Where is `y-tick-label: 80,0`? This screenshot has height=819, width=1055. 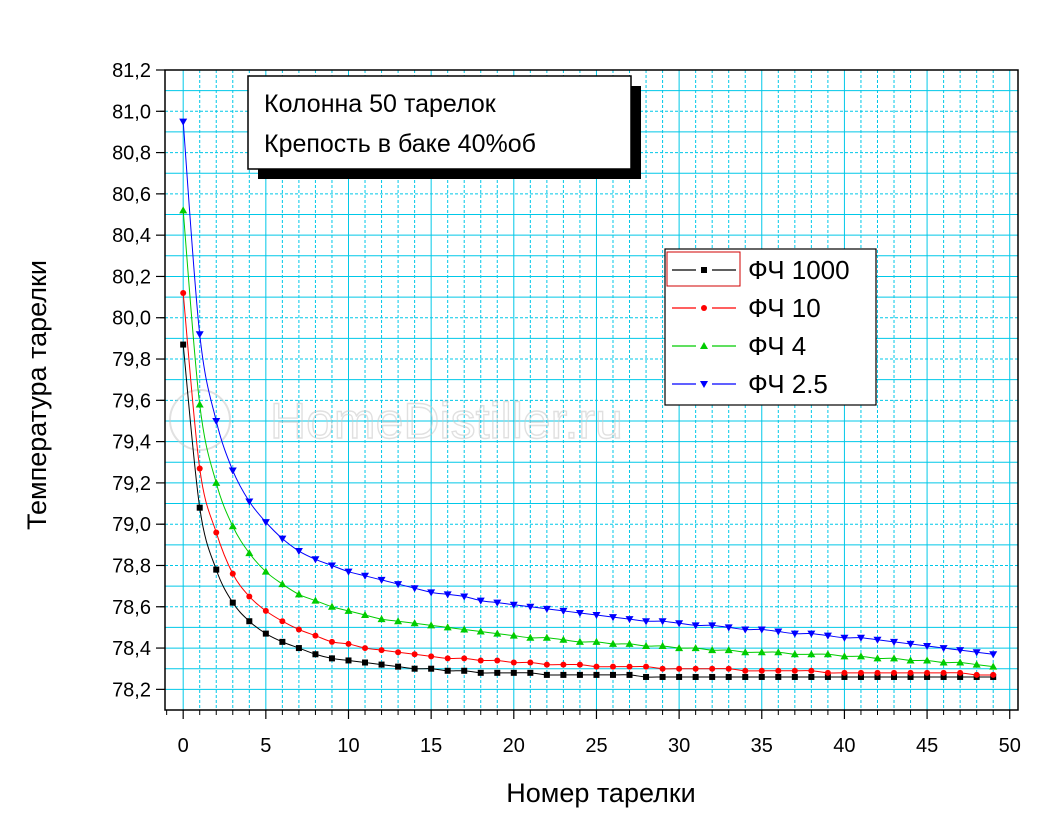
y-tick-label: 80,0 is located at coordinates (131, 319).